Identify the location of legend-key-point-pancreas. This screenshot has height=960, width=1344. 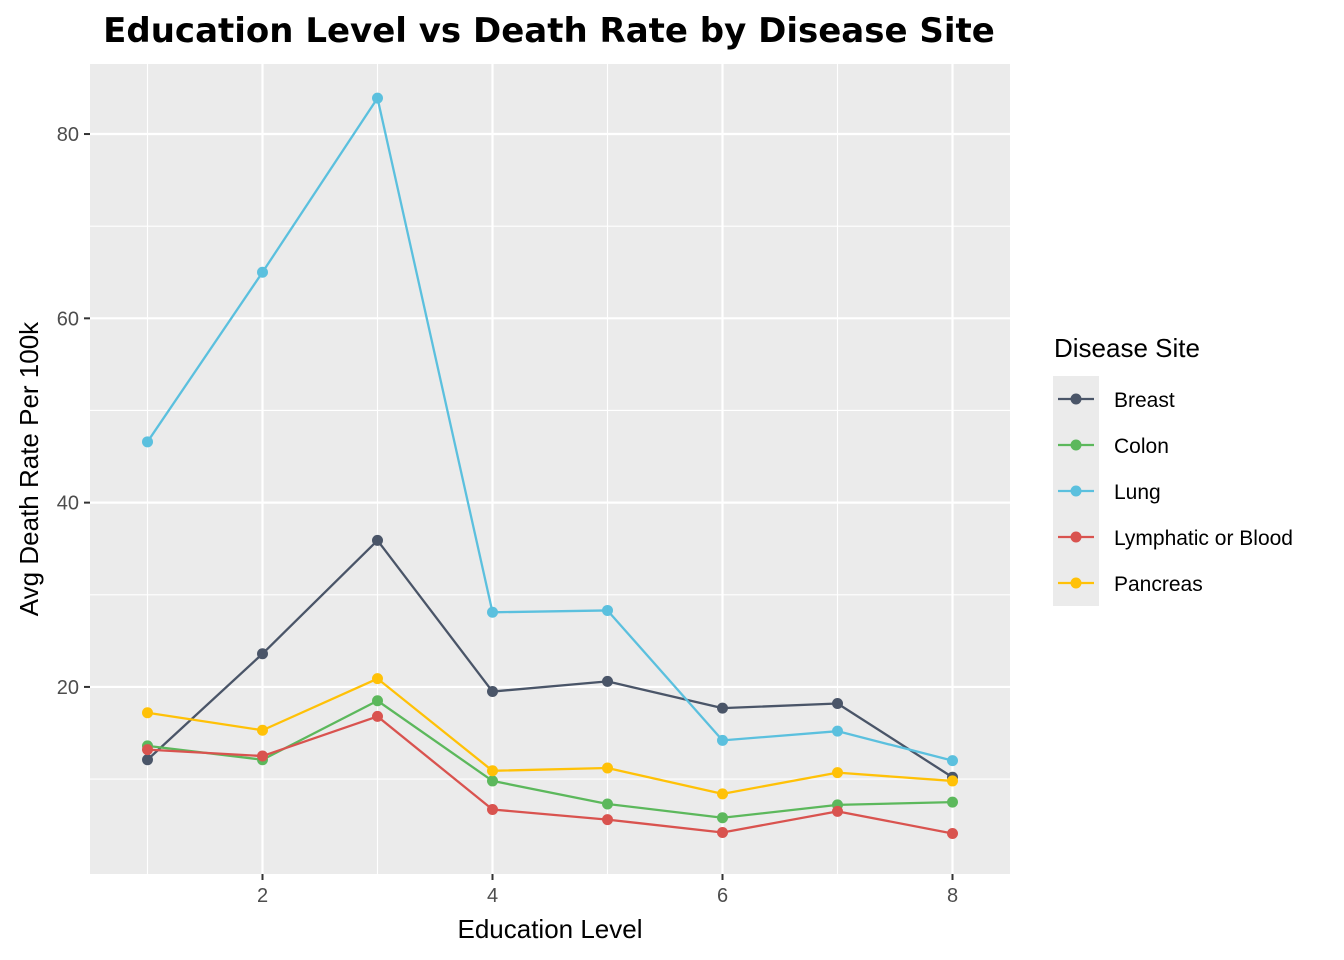
(1076, 583).